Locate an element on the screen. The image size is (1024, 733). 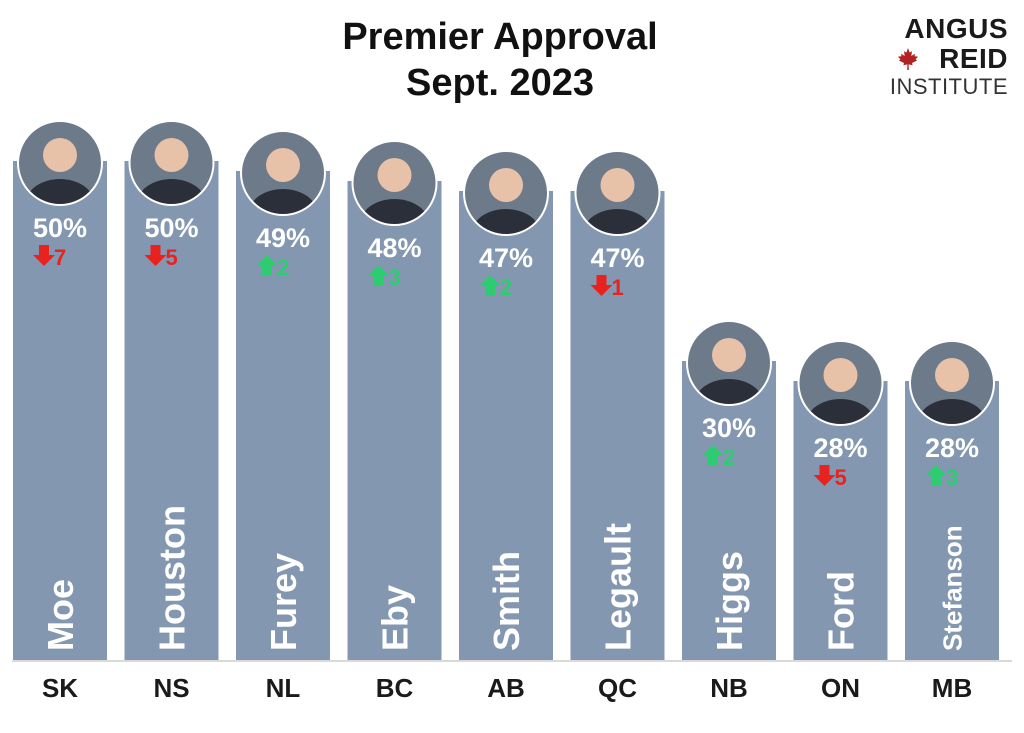
title-line-1: Premier Approval is located at coordinates (500, 37).